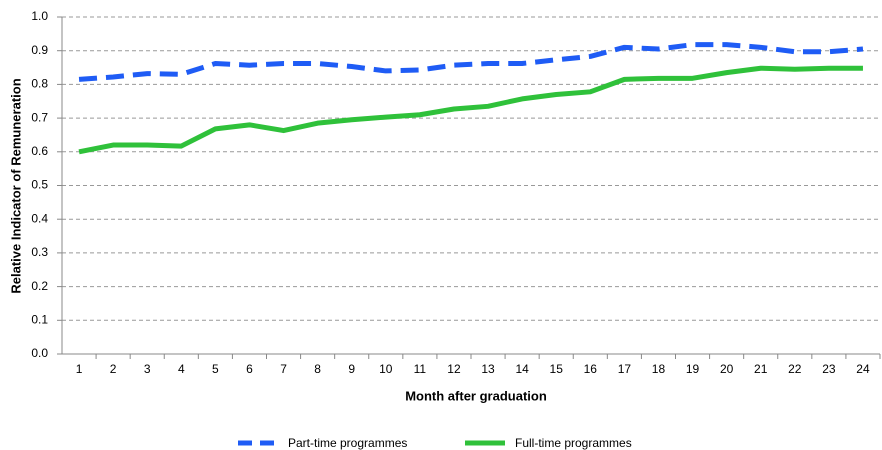 Image resolution: width=882 pixels, height=450 pixels. Describe the element at coordinates (693, 369) in the screenshot. I see `x-tick-label: 19` at that location.